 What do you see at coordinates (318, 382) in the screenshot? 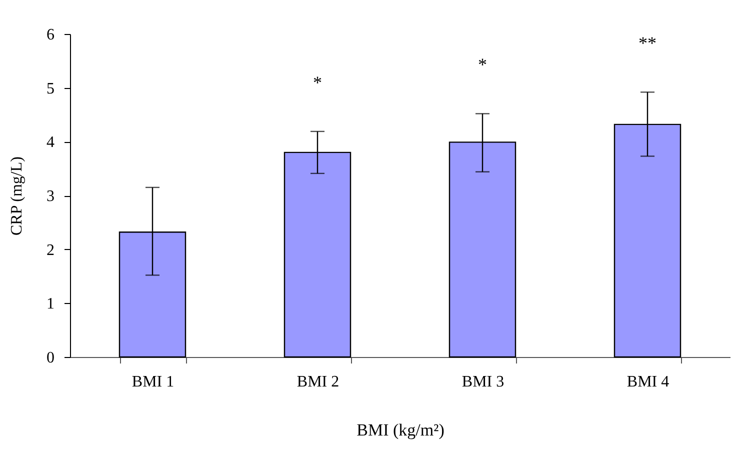
I see `x-tick-label: BMI 2` at bounding box center [318, 382].